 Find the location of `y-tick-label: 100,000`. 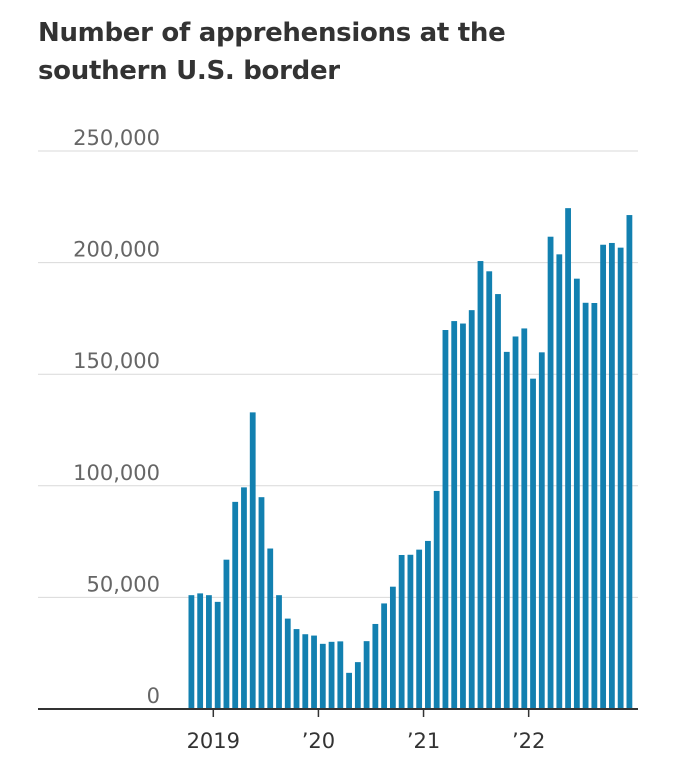

y-tick-label: 100,000 is located at coordinates (116, 473).